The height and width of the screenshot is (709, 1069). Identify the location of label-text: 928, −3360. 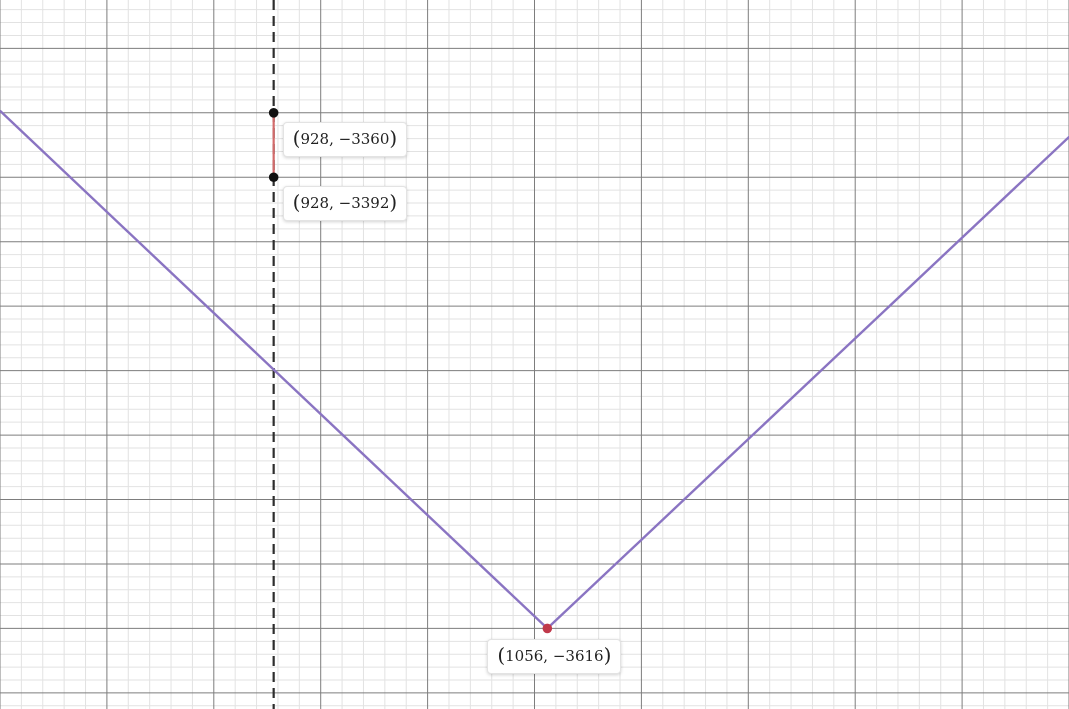
(345, 138).